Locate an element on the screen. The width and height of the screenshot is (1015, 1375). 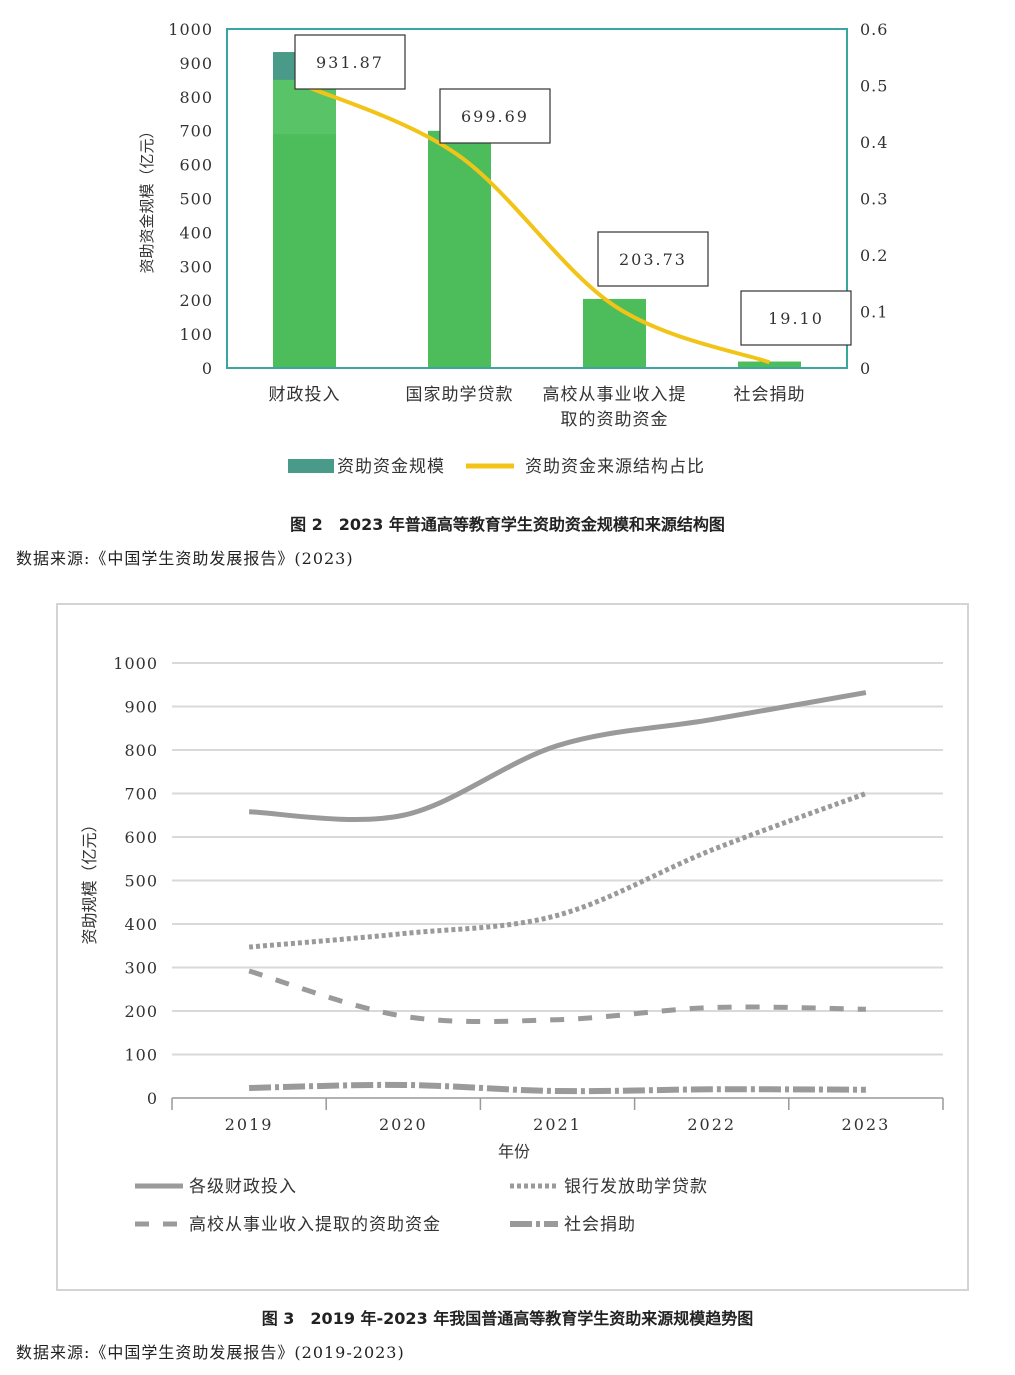
figure-2-source: 数据来源:《中国学生资助发展报告》(2023) is located at coordinates (185, 558).